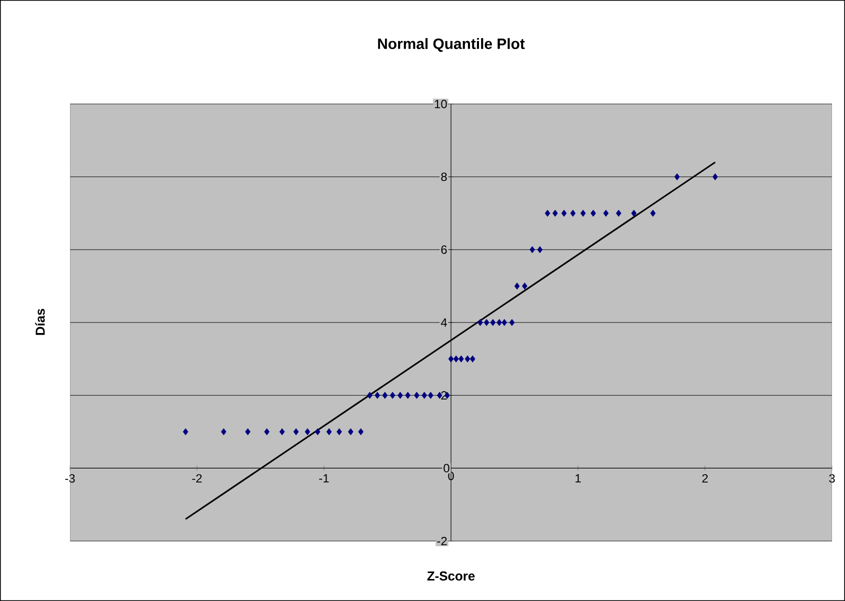  Describe the element at coordinates (444, 249) in the screenshot. I see `y-tick-label: 6` at that location.